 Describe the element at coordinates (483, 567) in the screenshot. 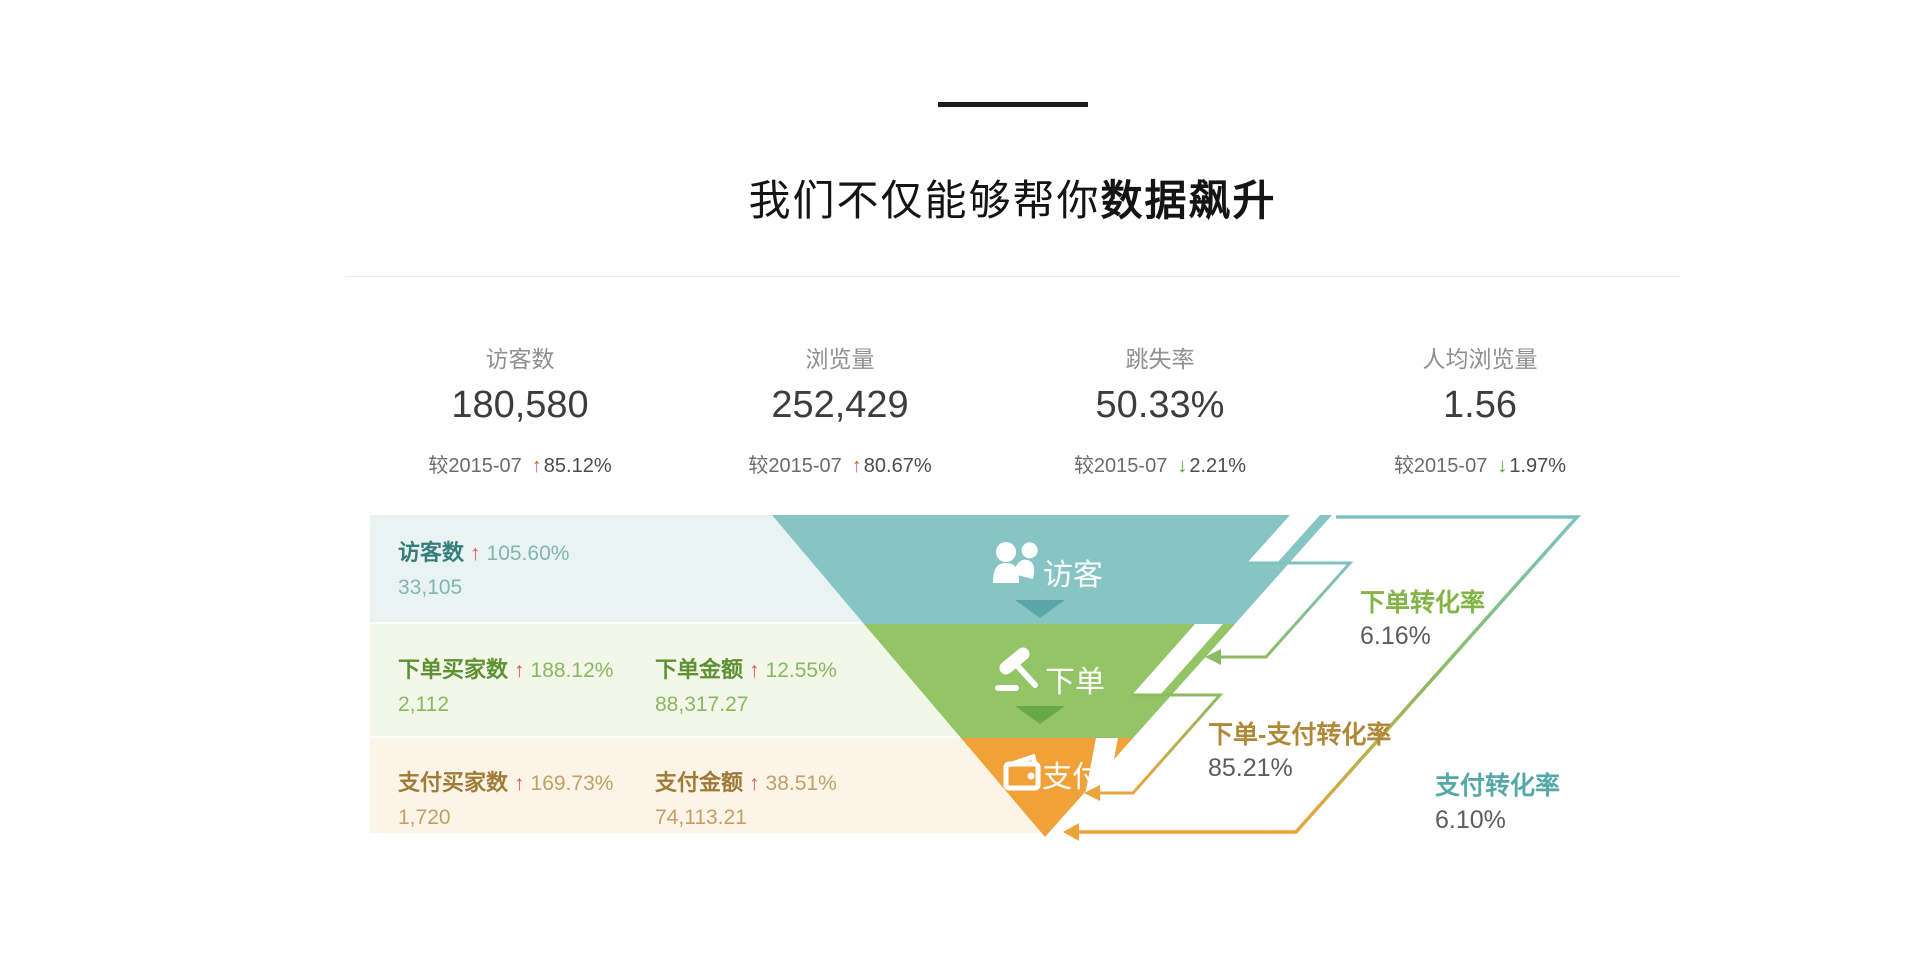

I see `metric-visitors: 访客数 ↑ 105.60% 33,105` at that location.